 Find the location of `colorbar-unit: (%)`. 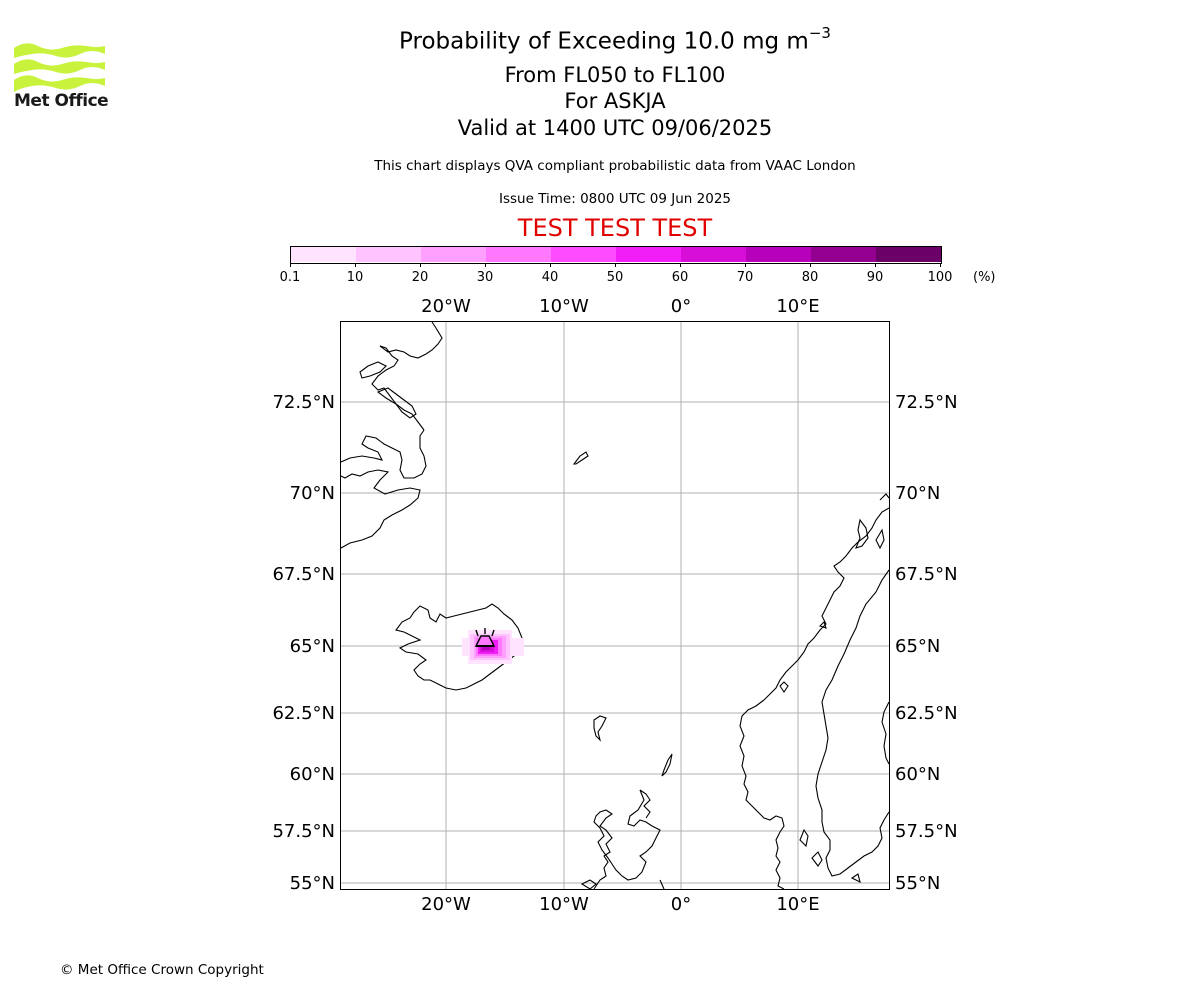

colorbar-unit: (%) is located at coordinates (984, 277).